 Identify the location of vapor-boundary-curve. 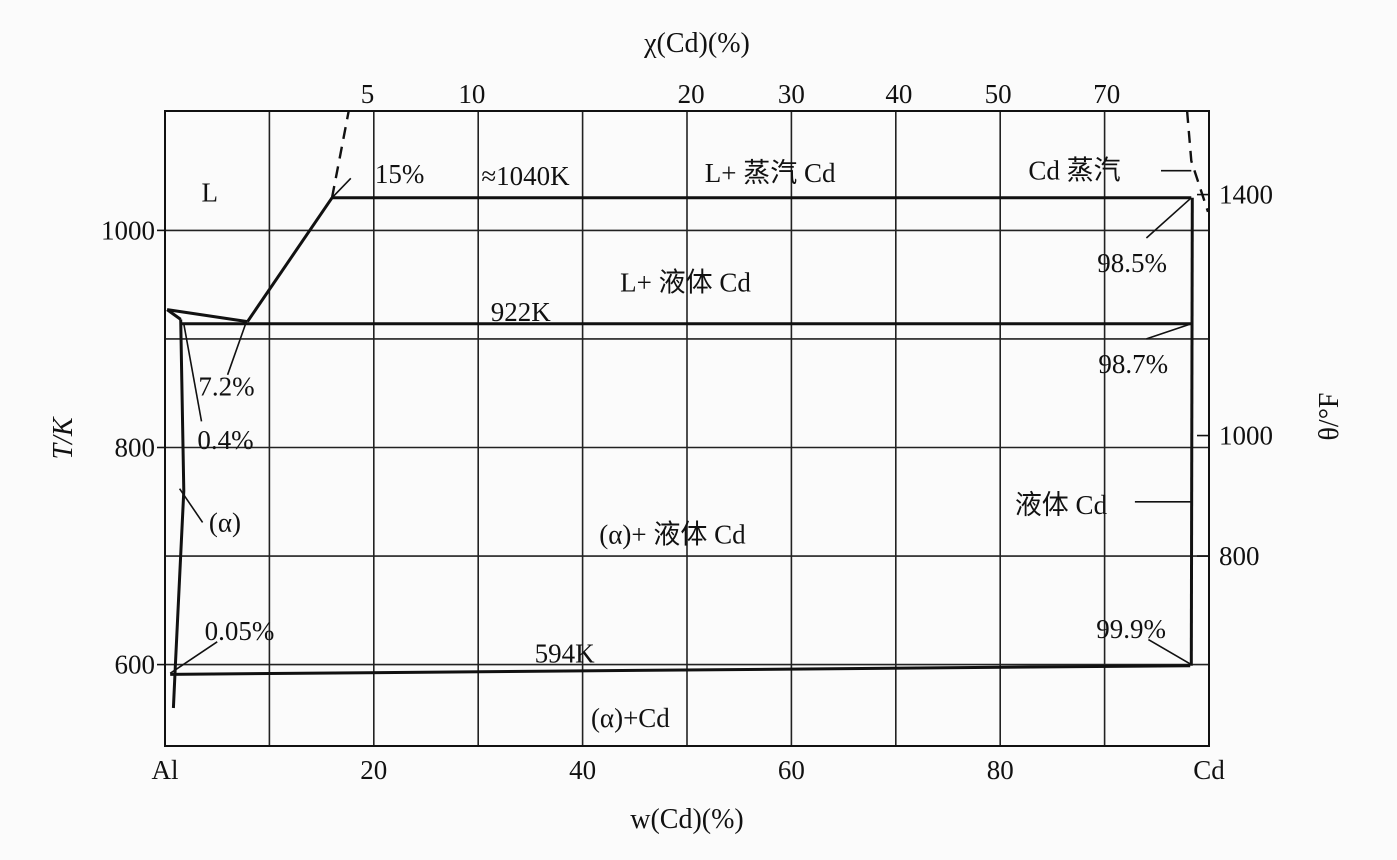
(340, 154).